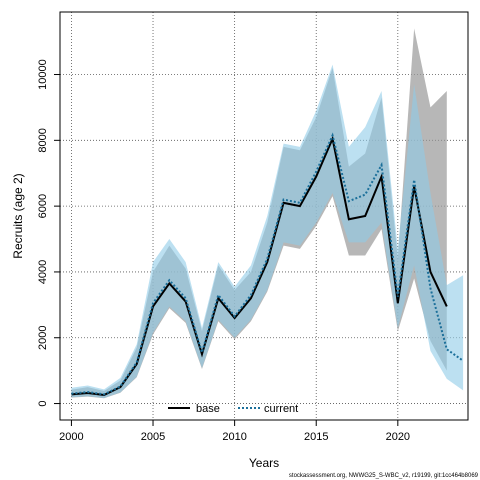 This screenshot has height=480, width=480. Describe the element at coordinates (264, 463) in the screenshot. I see `x-axis-title: Years` at that location.